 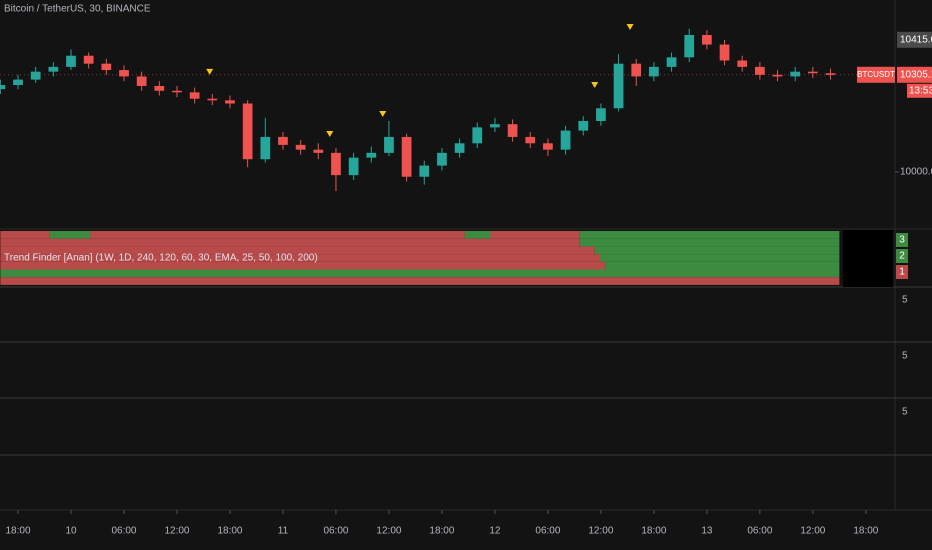 I want to click on high-price-label: 10415.01, so click(x=916, y=39).